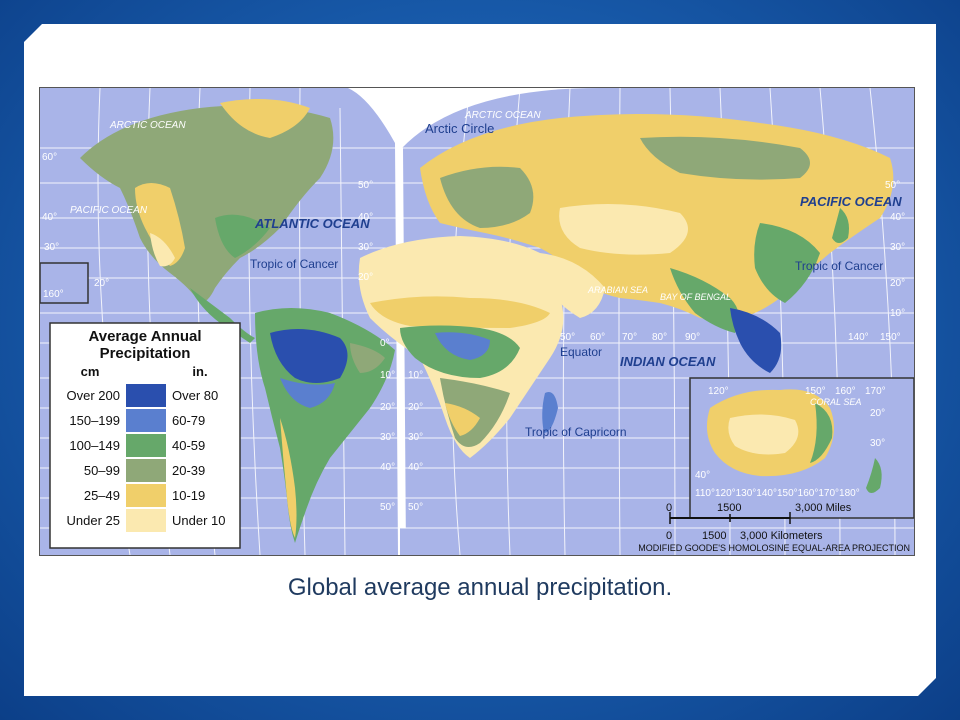  Describe the element at coordinates (702, 475) in the screenshot. I see `lat-au-40: 40°` at that location.